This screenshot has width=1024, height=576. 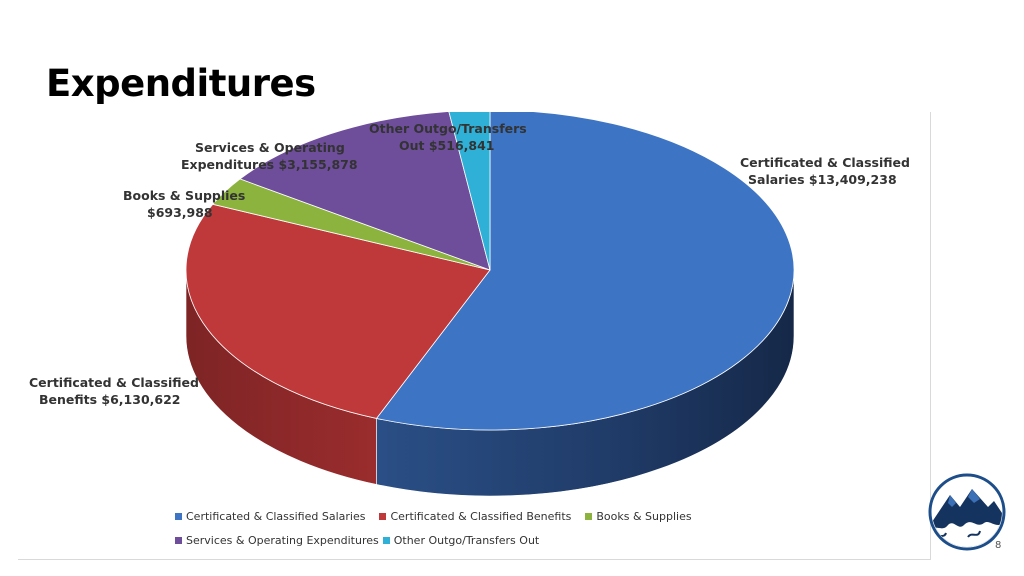 I want to click on pie-slice-services, so click(x=365, y=191).